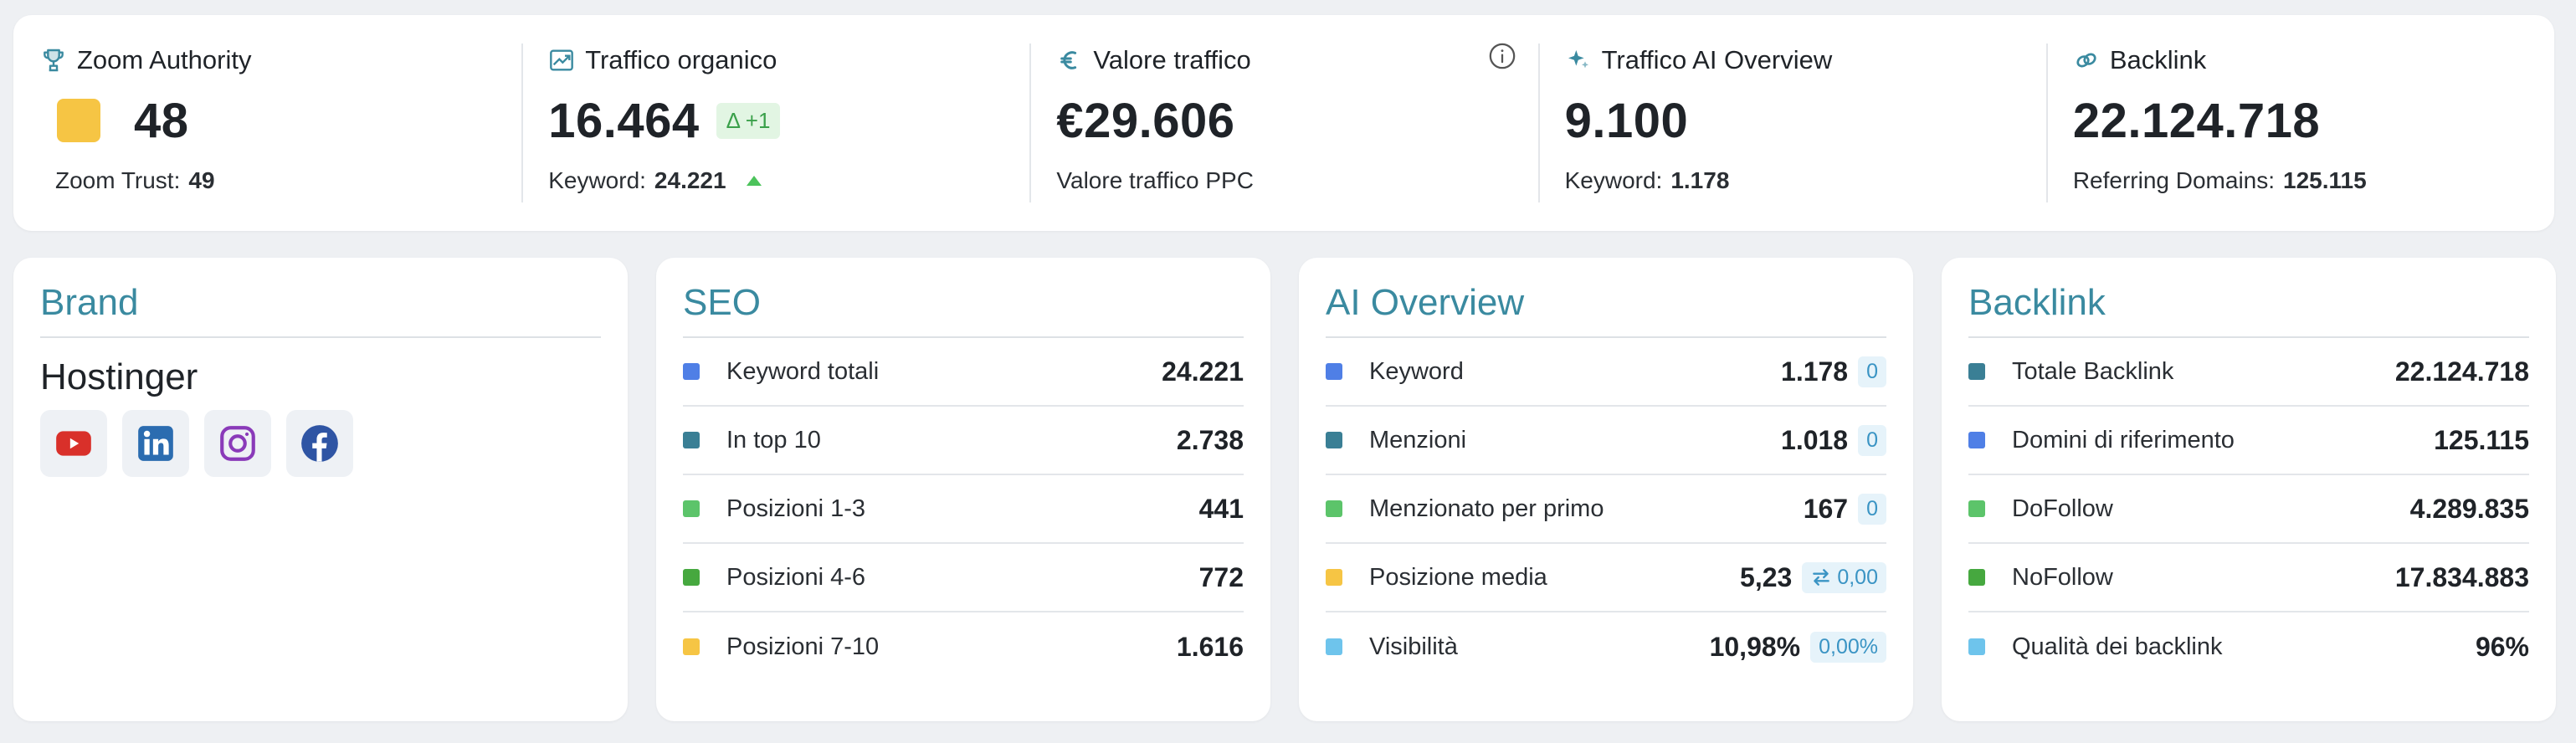  Describe the element at coordinates (2248, 308) in the screenshot. I see `card-title: Backlink` at that location.